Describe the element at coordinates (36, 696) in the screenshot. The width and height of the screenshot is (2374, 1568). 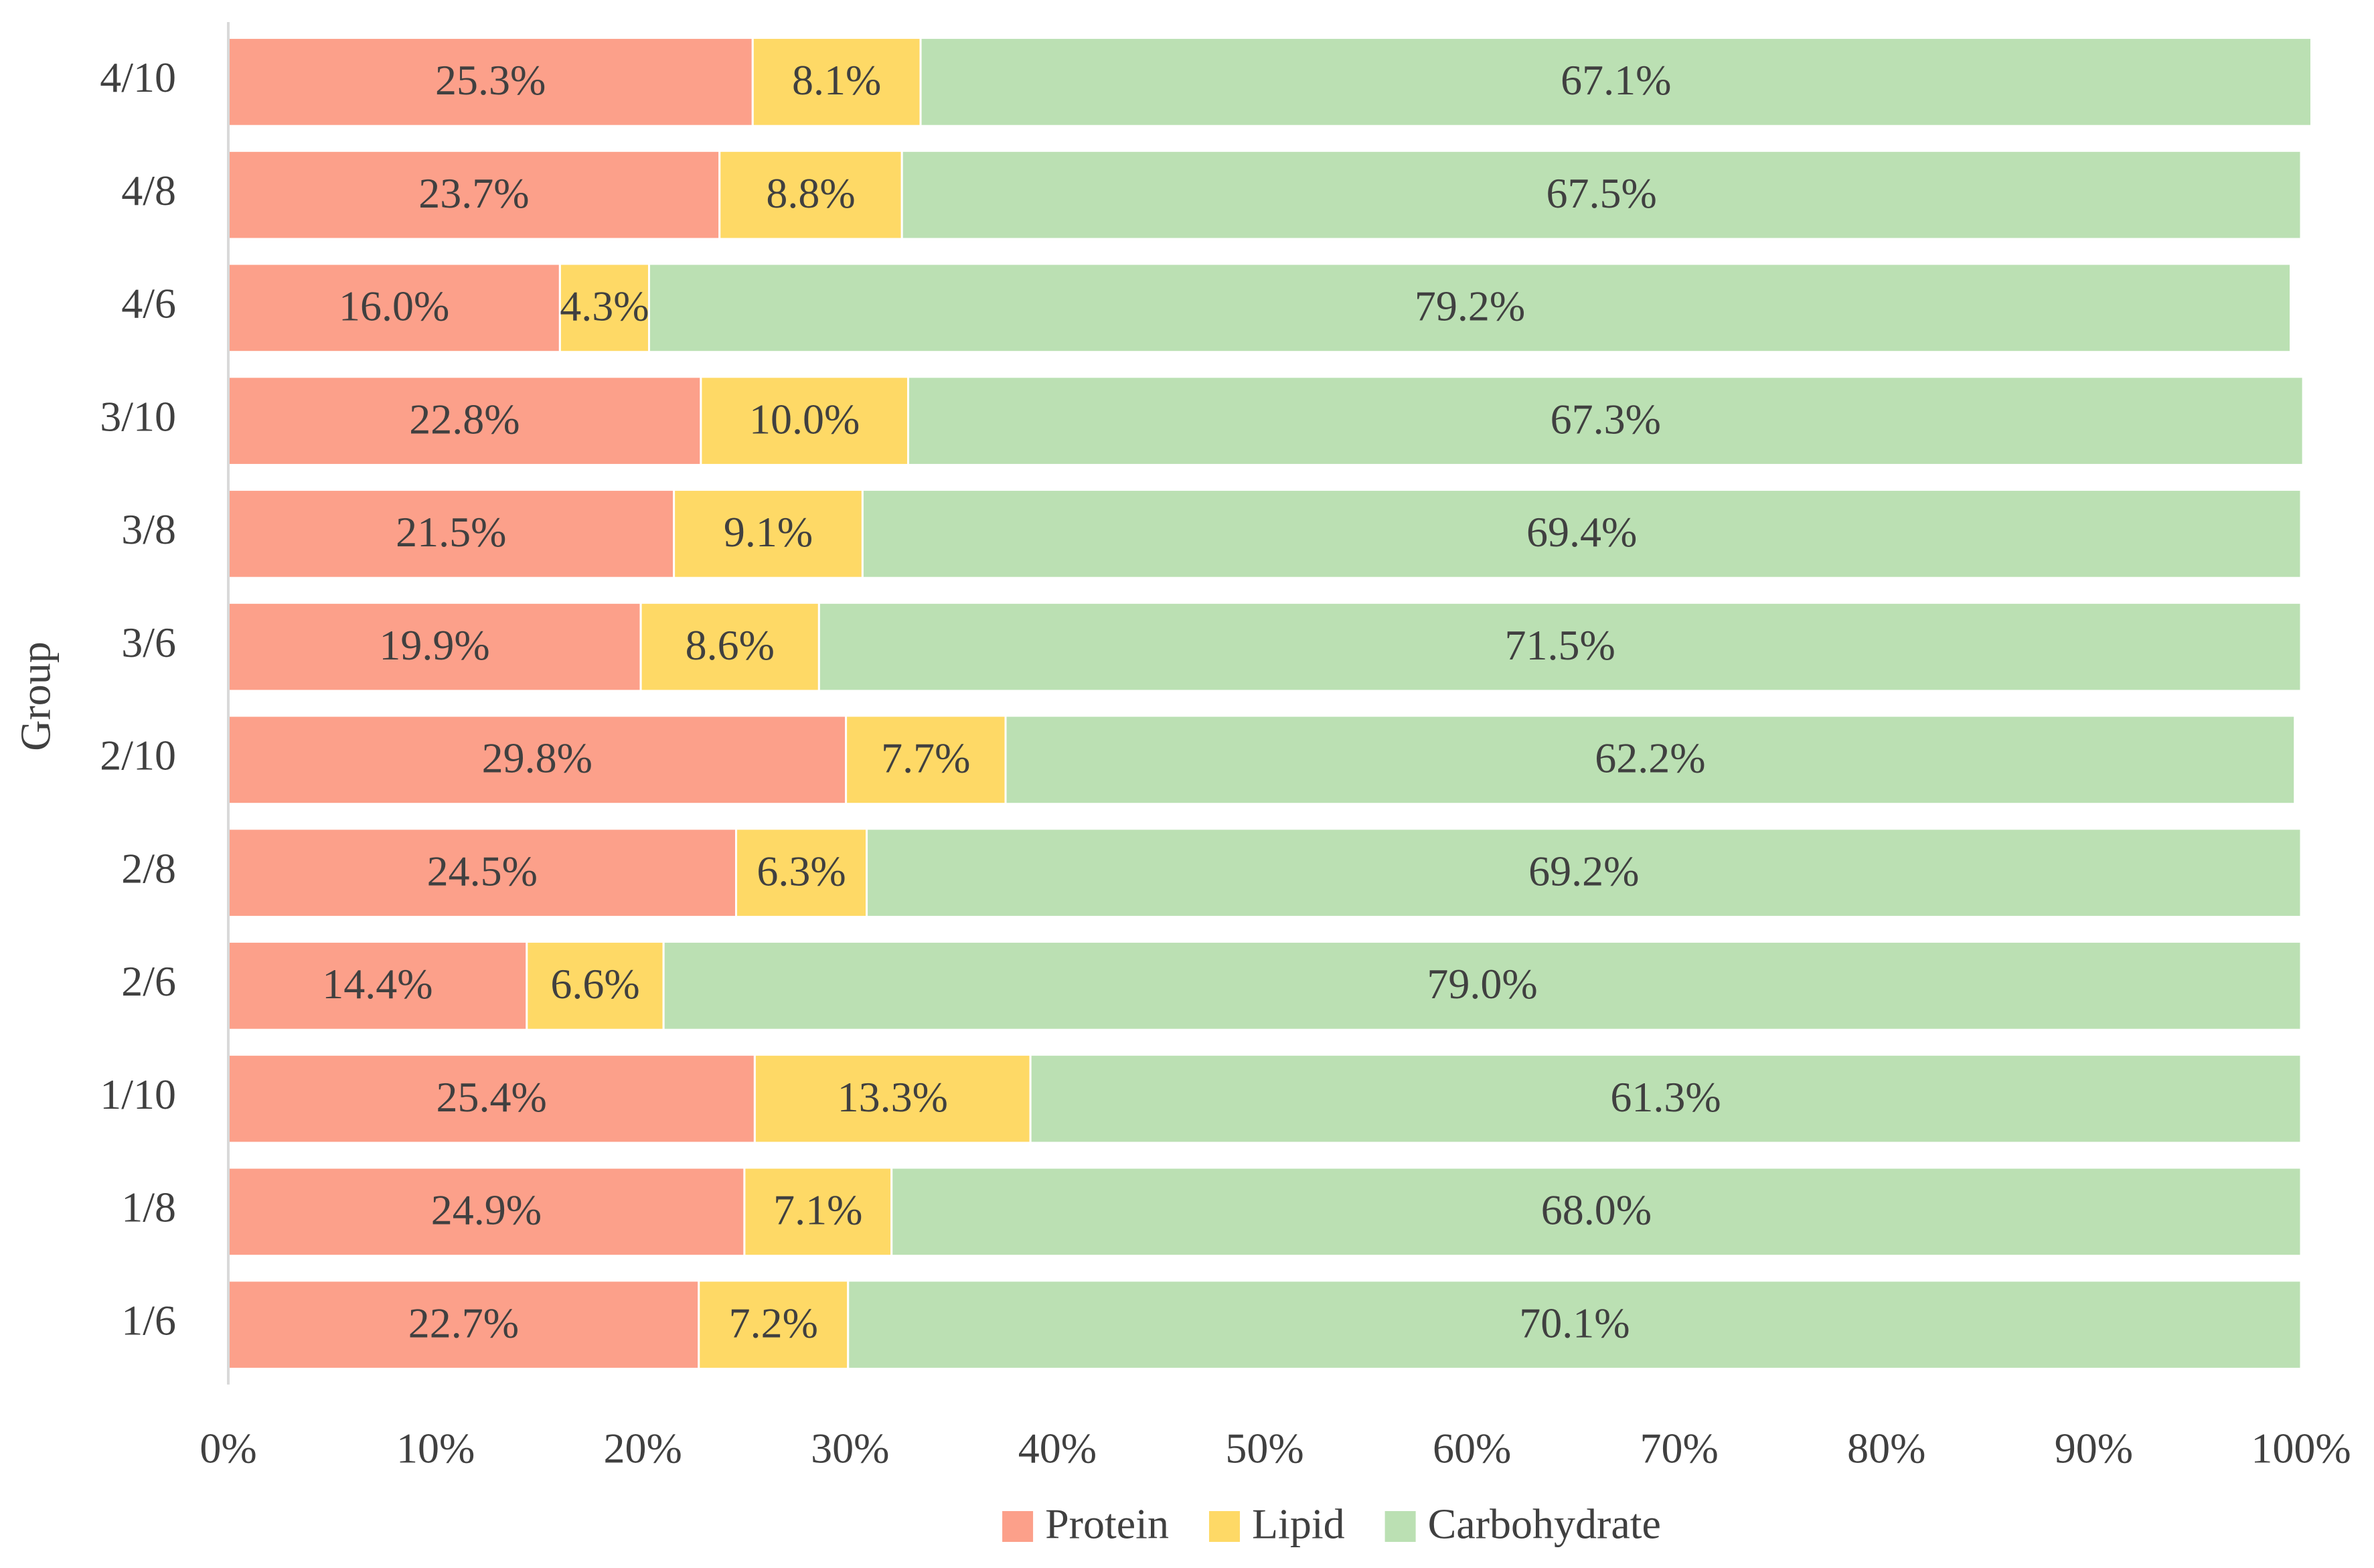
I see `y-axis-label: Group` at that location.